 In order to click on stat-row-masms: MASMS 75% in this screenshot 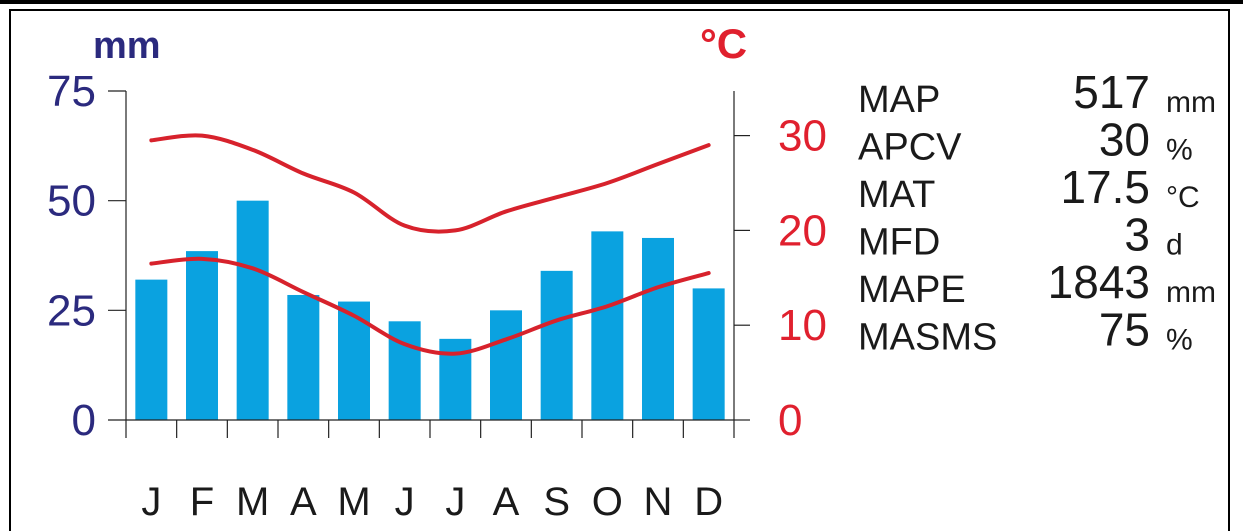, I will do `click(1025, 331)`.